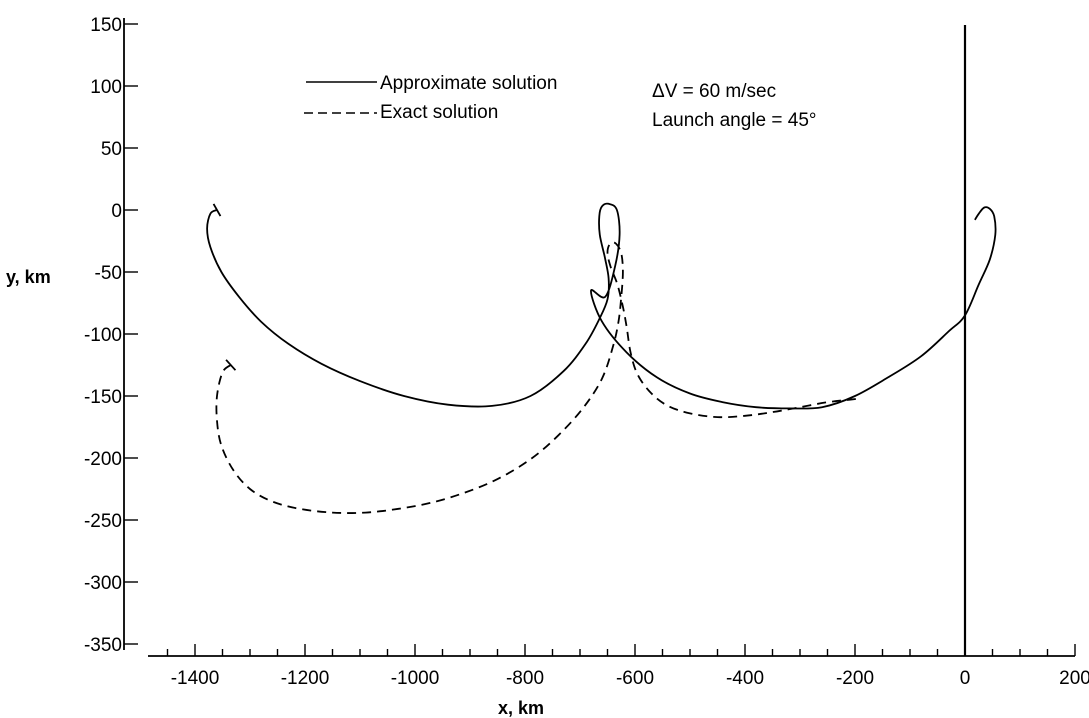 The image size is (1089, 718). Describe the element at coordinates (439, 112) in the screenshot. I see `legend-label-exact: Exact solution` at that location.